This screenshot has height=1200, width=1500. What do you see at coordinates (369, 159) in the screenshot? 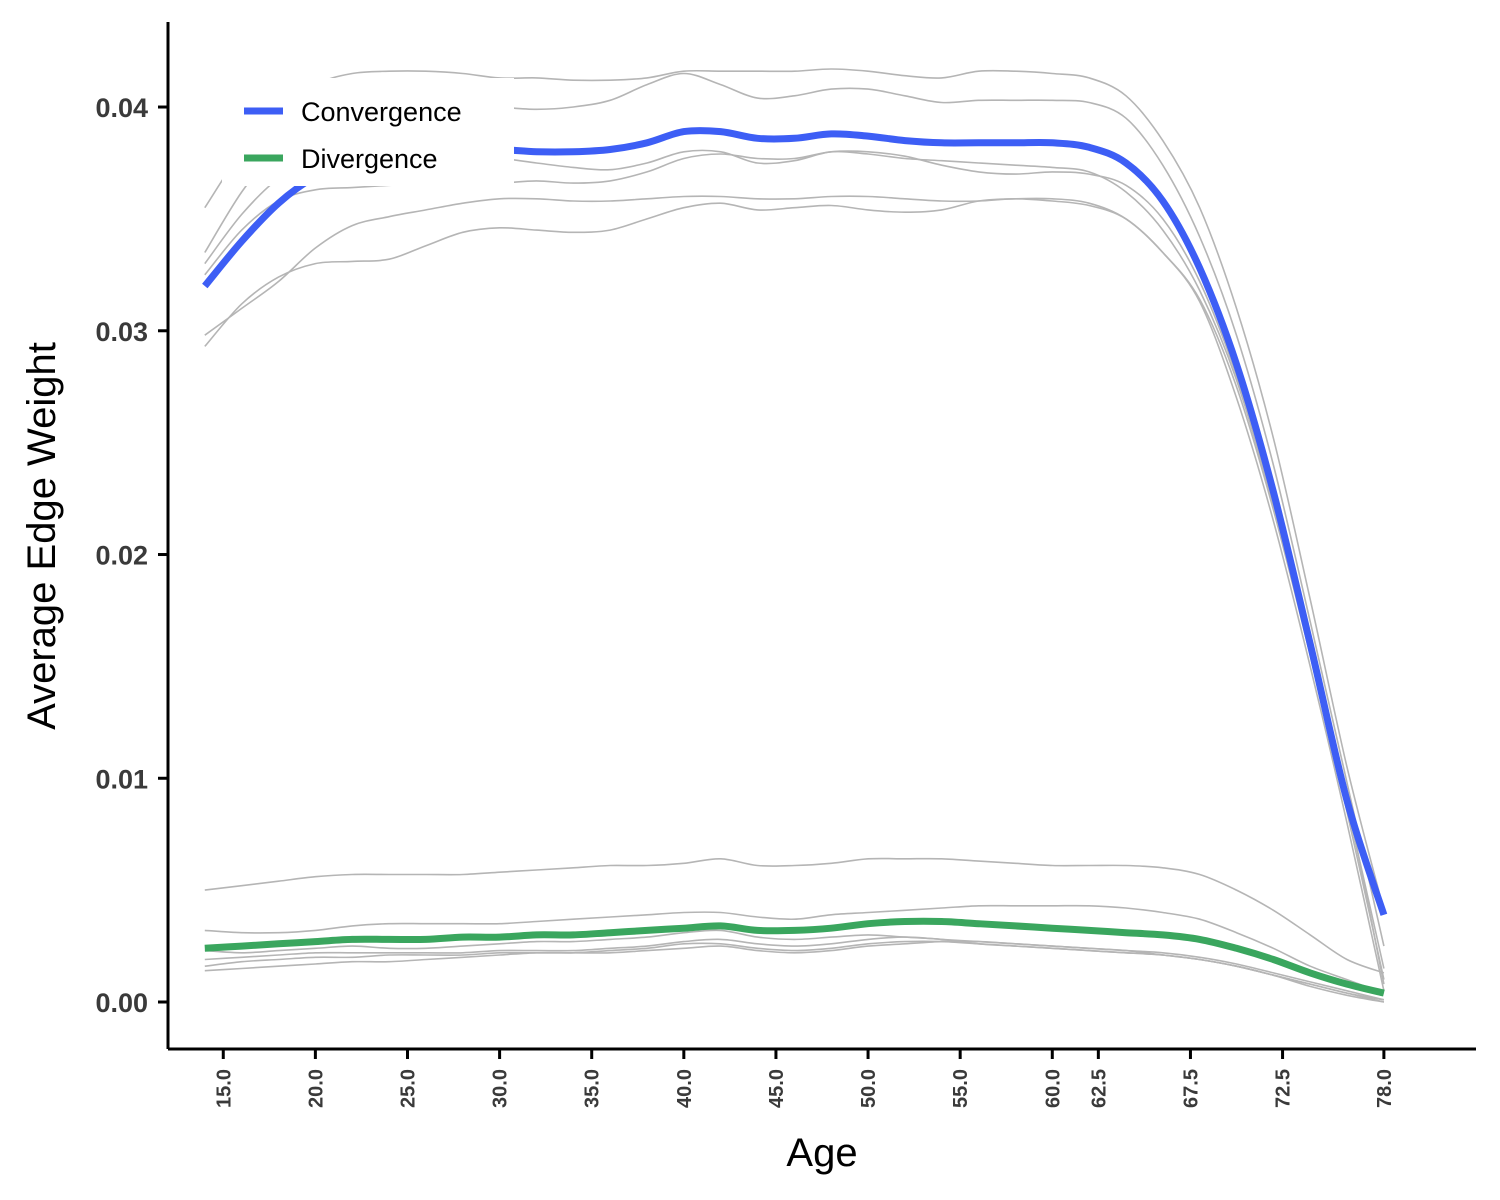
I see `legend-label-divergence: Divergence` at bounding box center [369, 159].